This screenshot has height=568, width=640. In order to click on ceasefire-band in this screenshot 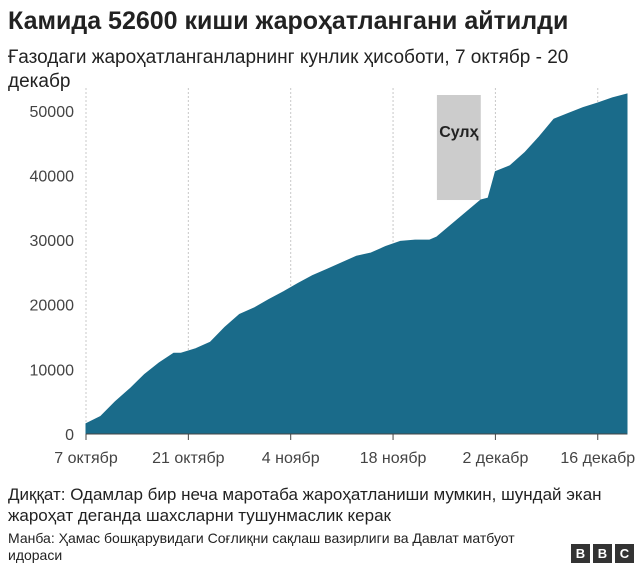, I will do `click(458, 148)`.